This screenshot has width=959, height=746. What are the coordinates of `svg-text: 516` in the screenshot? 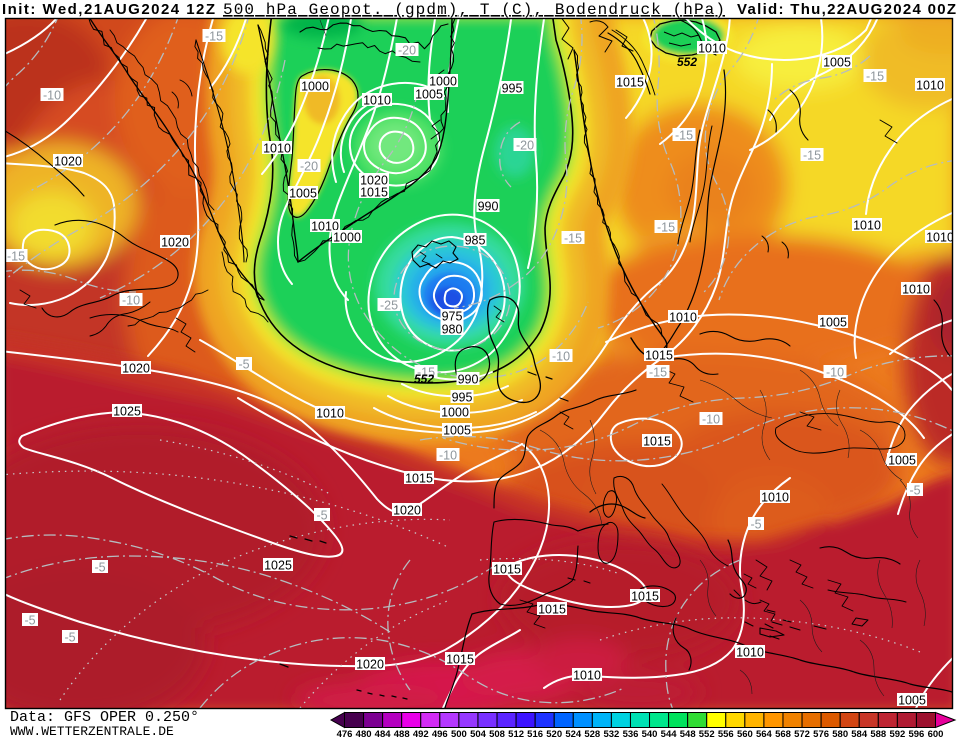 It's located at (535, 734).